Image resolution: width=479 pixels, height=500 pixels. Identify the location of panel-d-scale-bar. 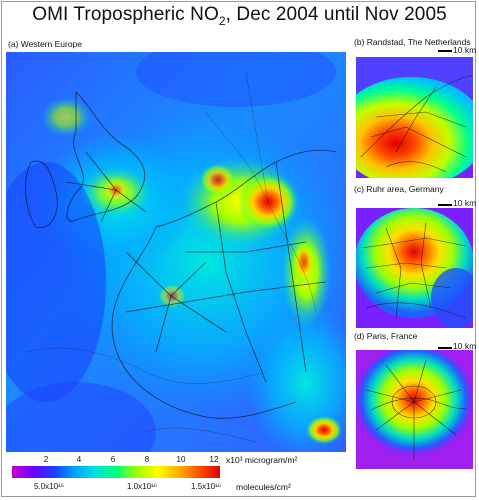
(445, 348).